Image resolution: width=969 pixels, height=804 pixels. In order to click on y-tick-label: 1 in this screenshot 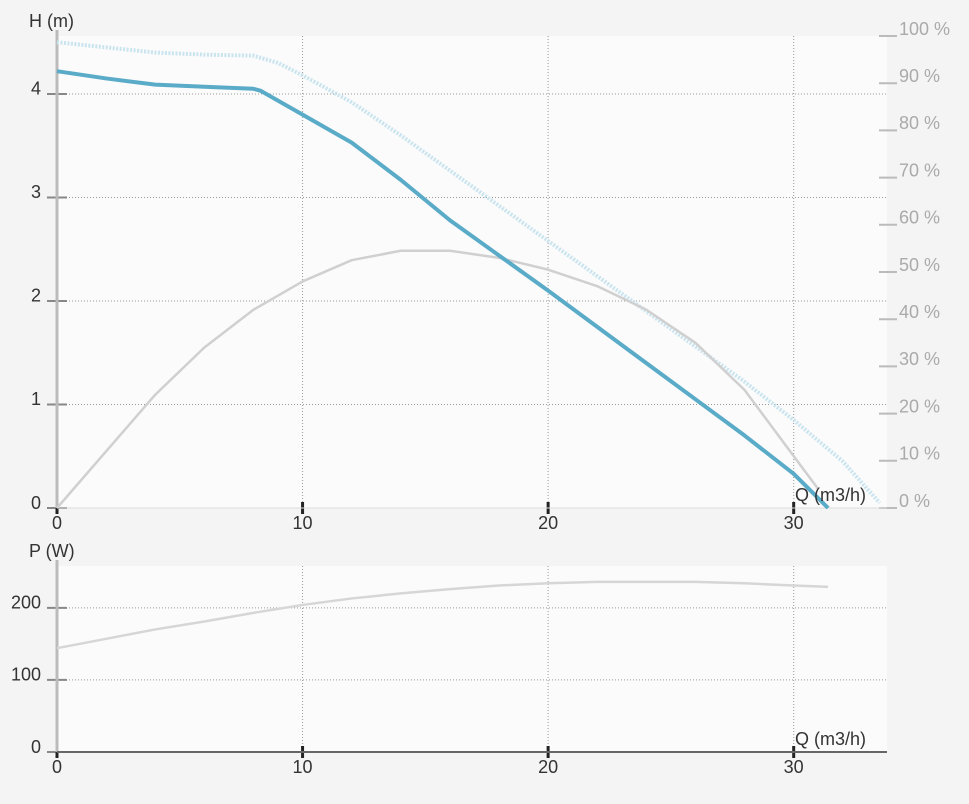, I will do `click(36, 399)`.